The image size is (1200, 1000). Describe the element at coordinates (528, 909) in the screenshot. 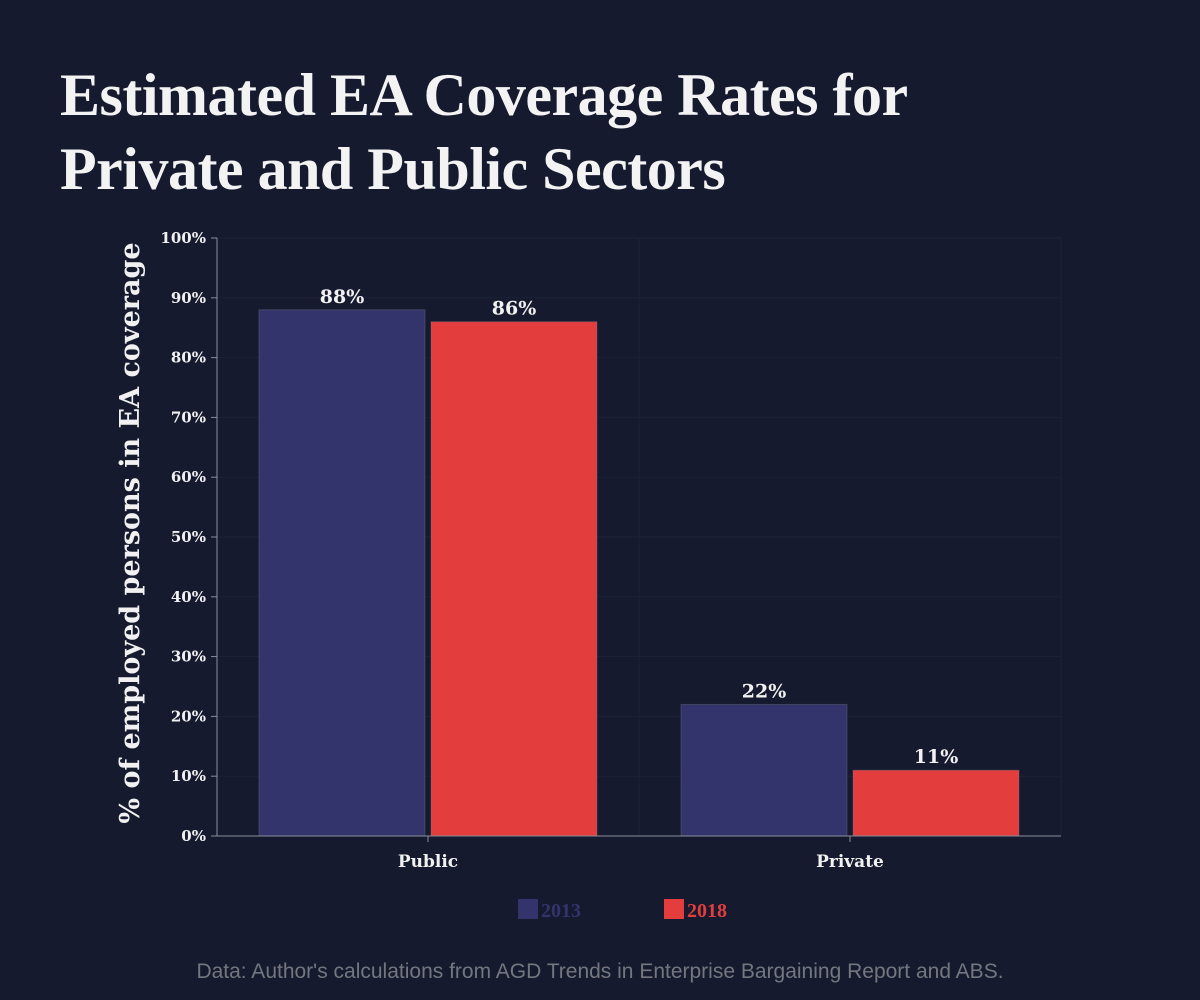

I see `legend-swatch-2013` at that location.